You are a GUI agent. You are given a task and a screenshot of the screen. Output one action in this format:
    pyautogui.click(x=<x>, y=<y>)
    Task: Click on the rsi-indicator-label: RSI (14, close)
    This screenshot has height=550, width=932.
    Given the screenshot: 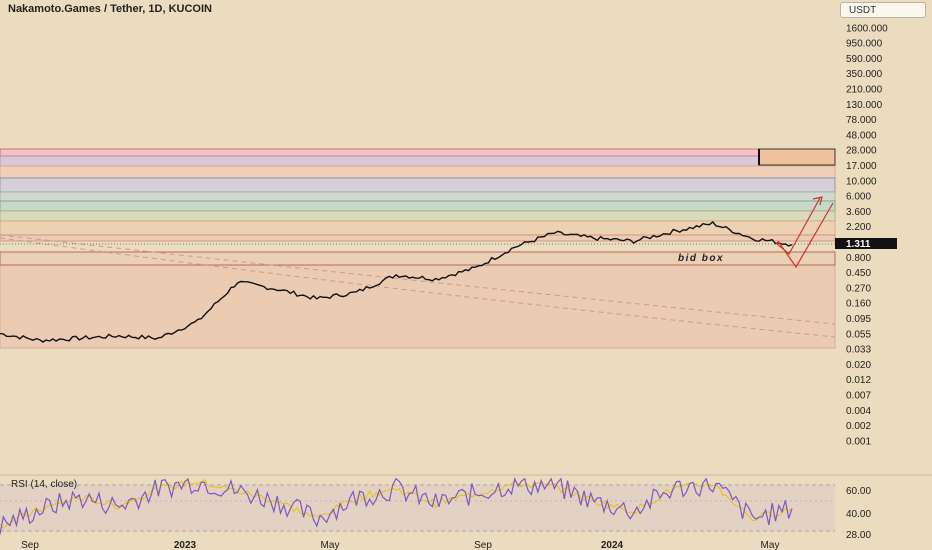 What is the action you would take?
    pyautogui.click(x=44, y=484)
    